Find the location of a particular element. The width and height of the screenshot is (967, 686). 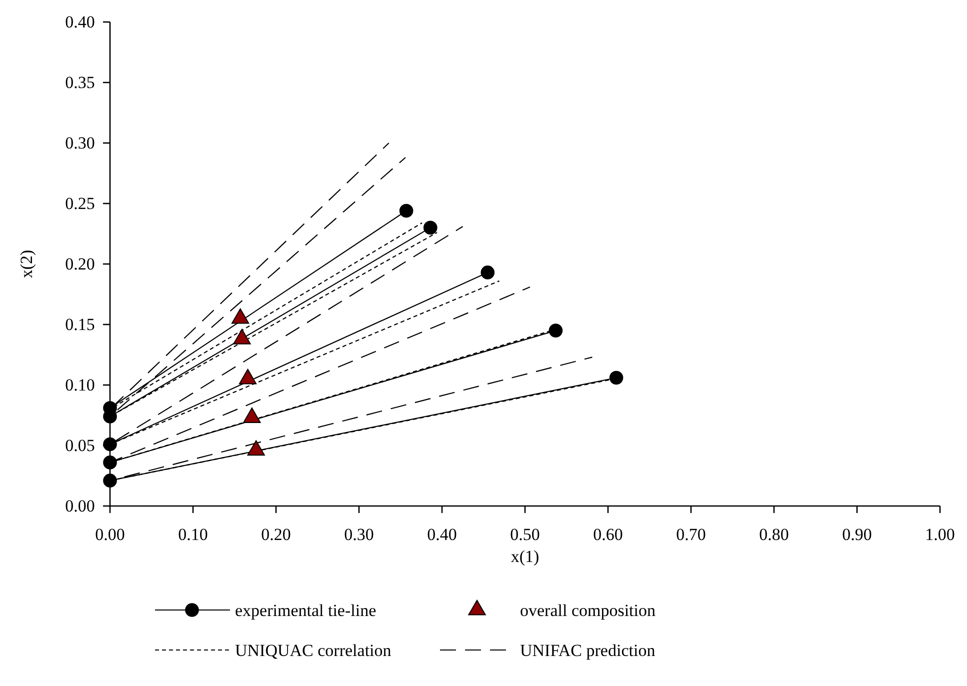

y-tick-label: 0.05 is located at coordinates (80, 445).